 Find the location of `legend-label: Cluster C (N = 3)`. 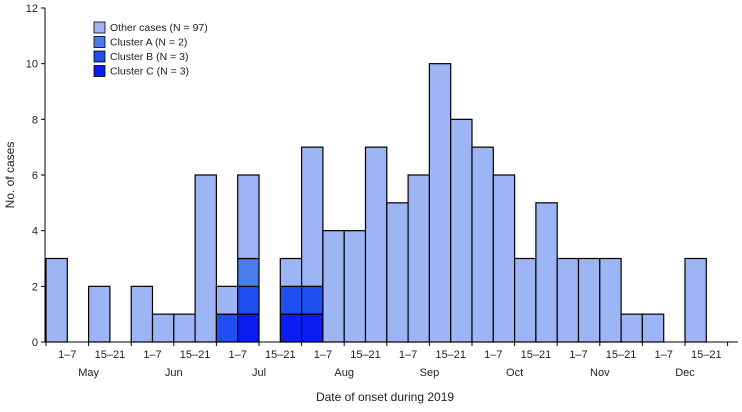

legend-label: Cluster C (N = 3) is located at coordinates (149, 72).